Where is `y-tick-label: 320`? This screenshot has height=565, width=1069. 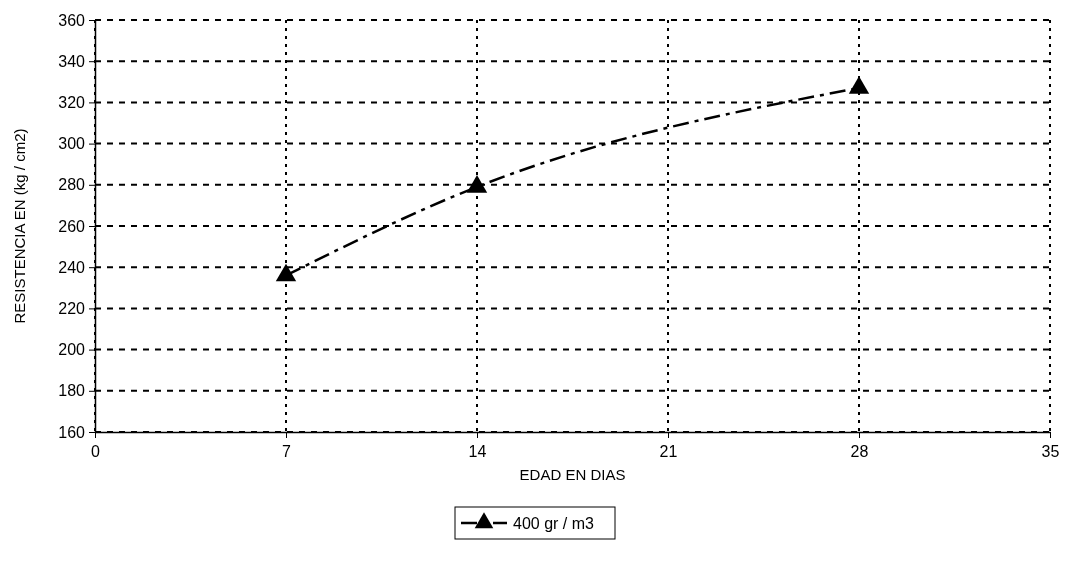 y-tick-label: 320 is located at coordinates (72, 103).